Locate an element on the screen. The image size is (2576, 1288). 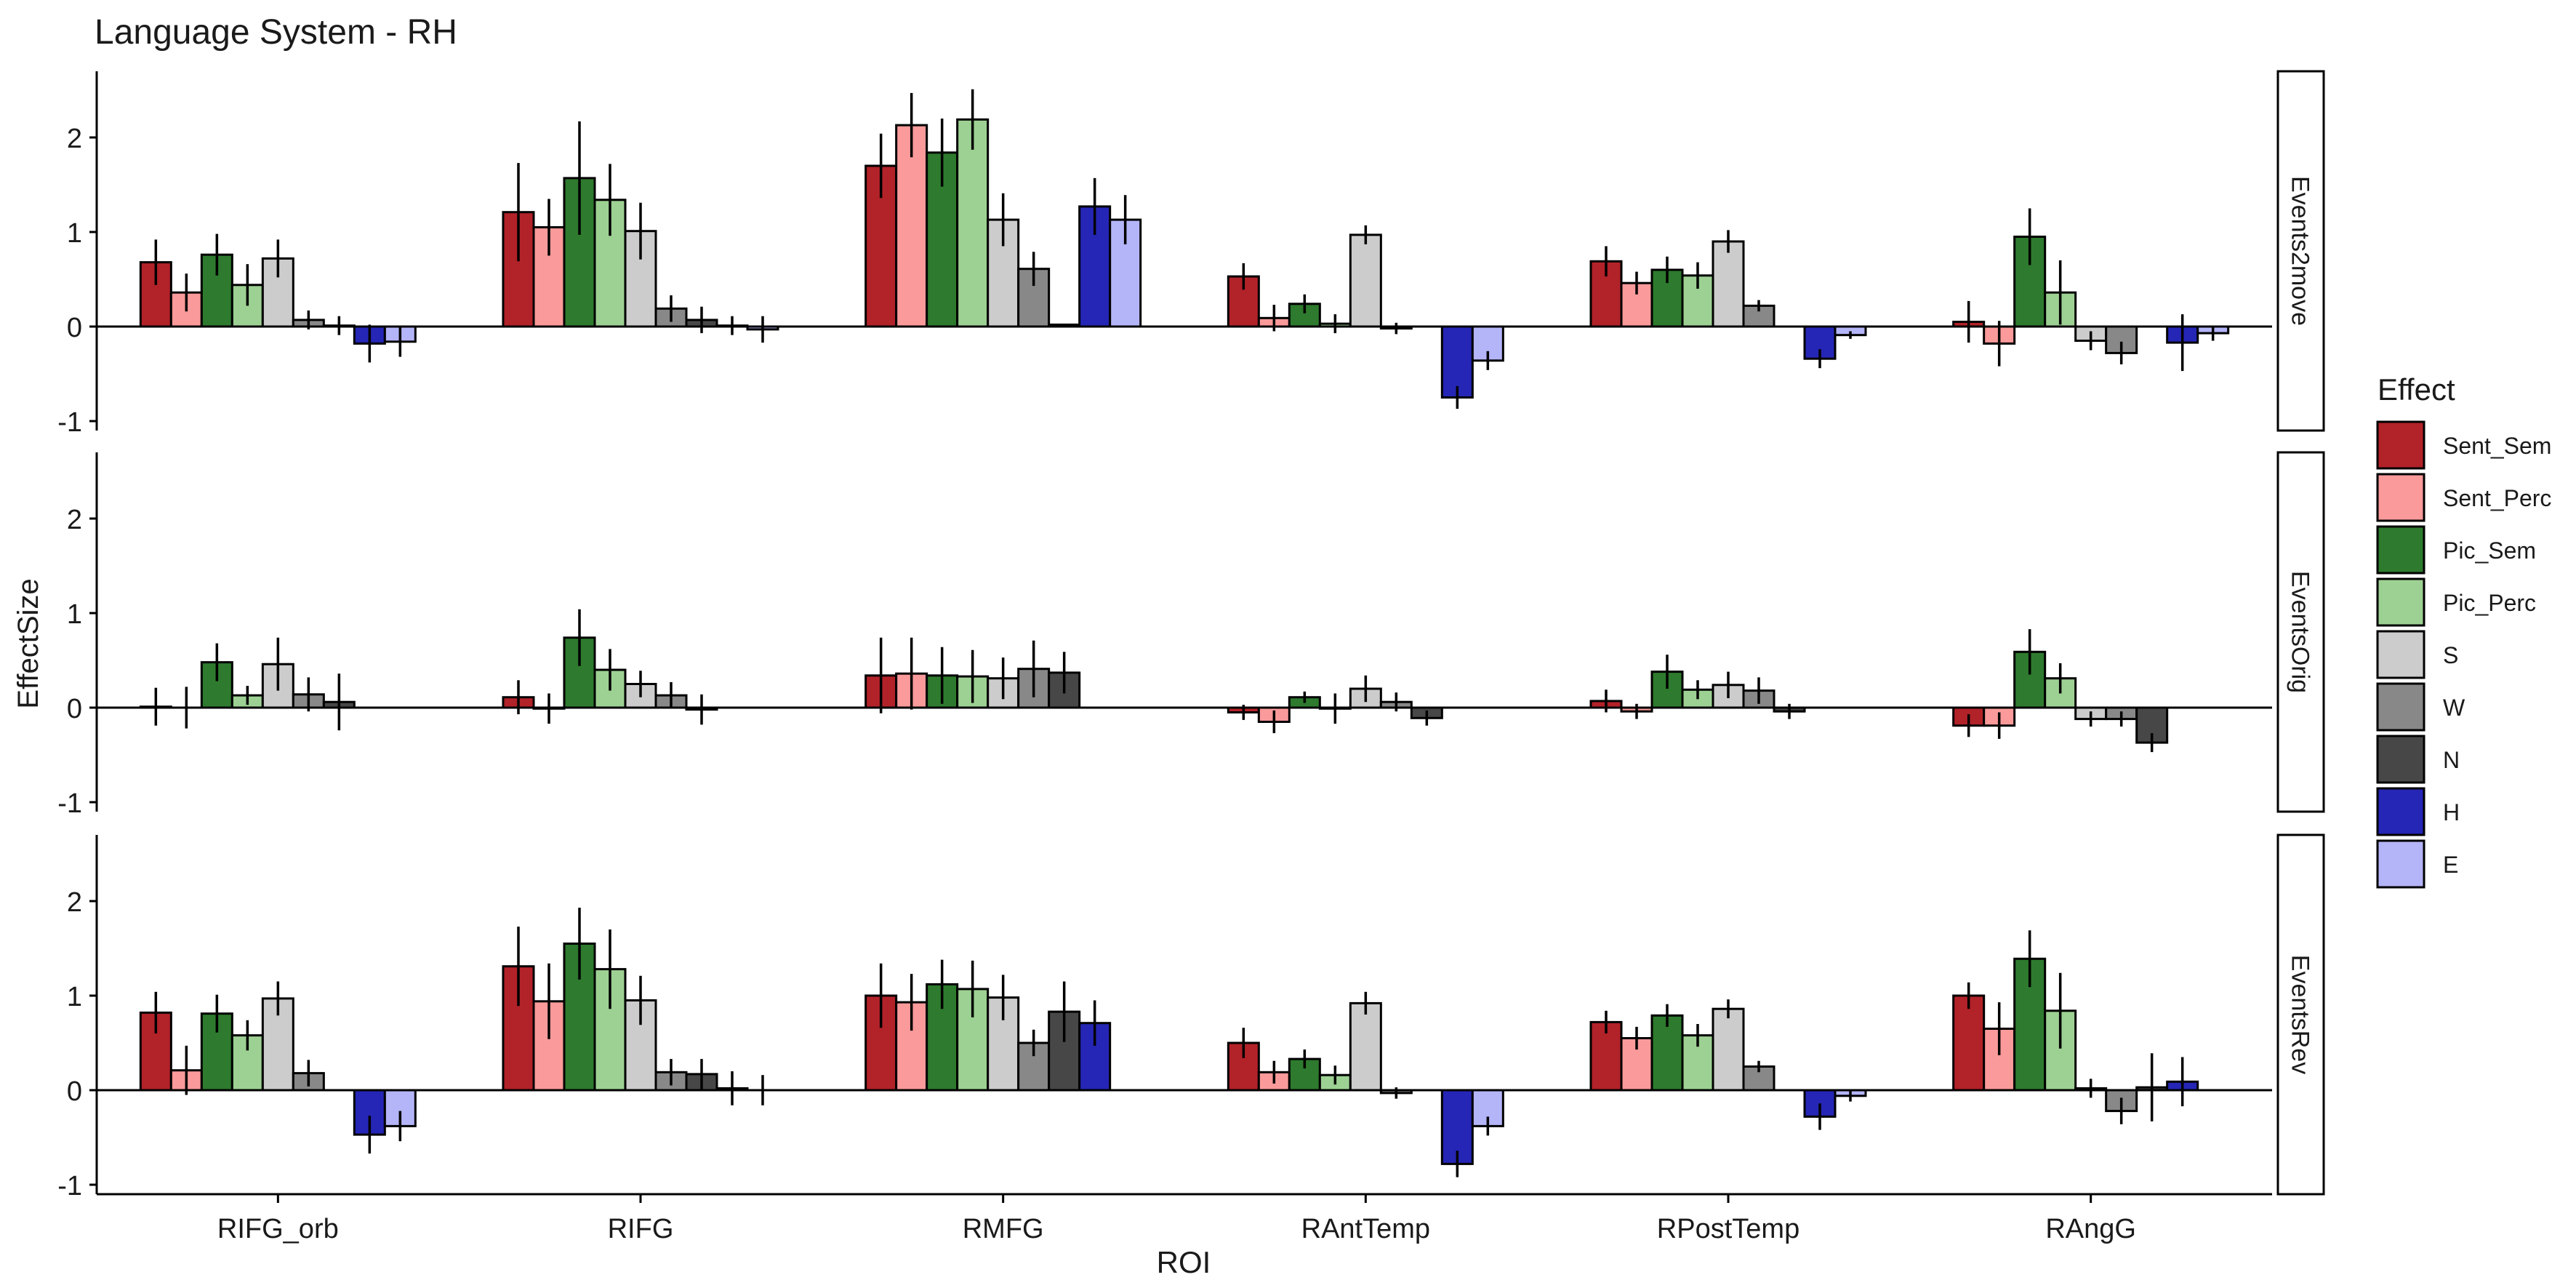
legend-swatch-Pic_Perc is located at coordinates (2400, 602).